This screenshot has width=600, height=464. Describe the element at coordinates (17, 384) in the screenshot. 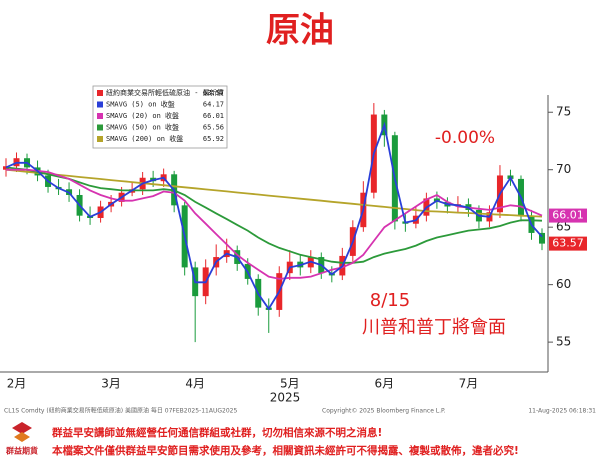

I see `x-tick-label: 2月` at that location.